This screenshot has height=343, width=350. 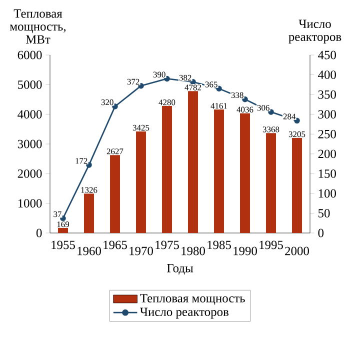 I want to click on y2-axis-title: Число реакторов, so click(x=315, y=32).